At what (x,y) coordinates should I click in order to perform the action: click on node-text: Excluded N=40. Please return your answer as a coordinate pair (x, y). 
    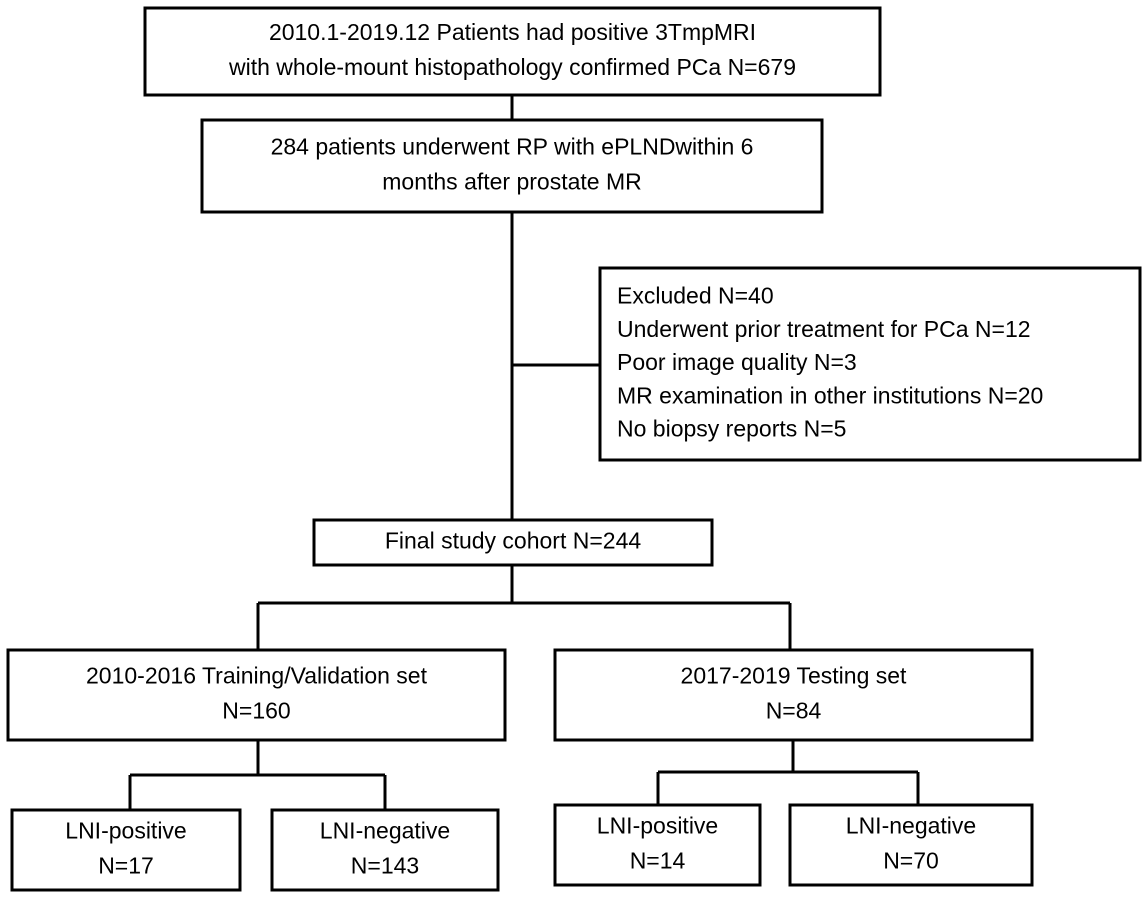
    Looking at the image, I should click on (695, 295).